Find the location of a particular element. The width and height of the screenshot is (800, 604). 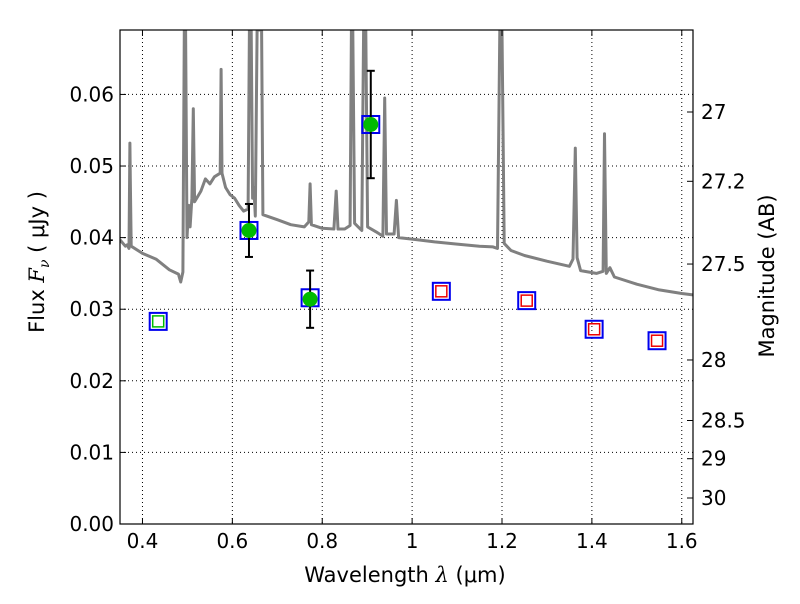

y-axis-label: Flux Fν ( μJy ) is located at coordinates (39, 262).